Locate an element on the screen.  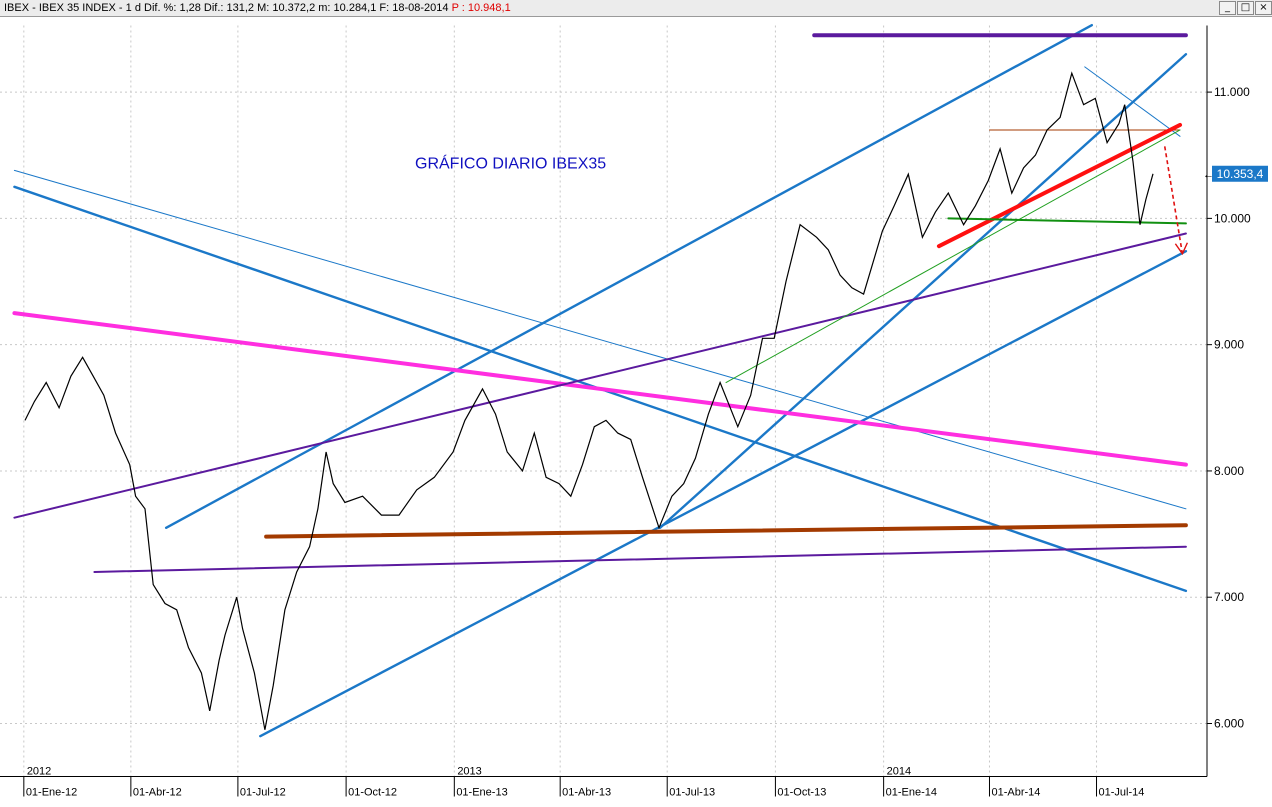
chart-title: GRÁFICO DIARIO IBEX35 is located at coordinates (510, 163).